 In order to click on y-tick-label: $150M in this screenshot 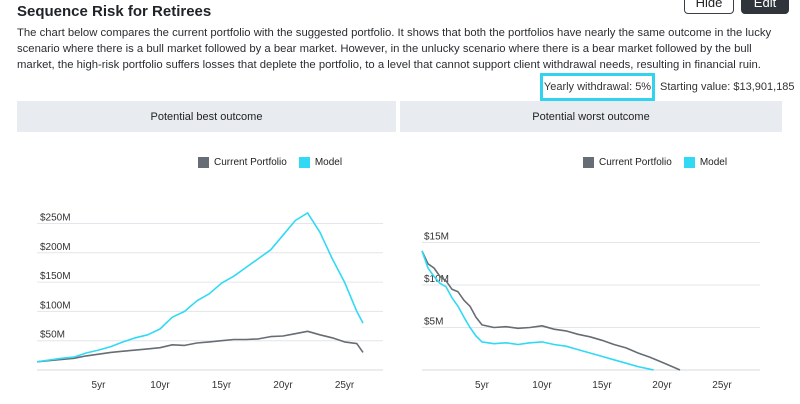, I will do `click(55, 276)`.